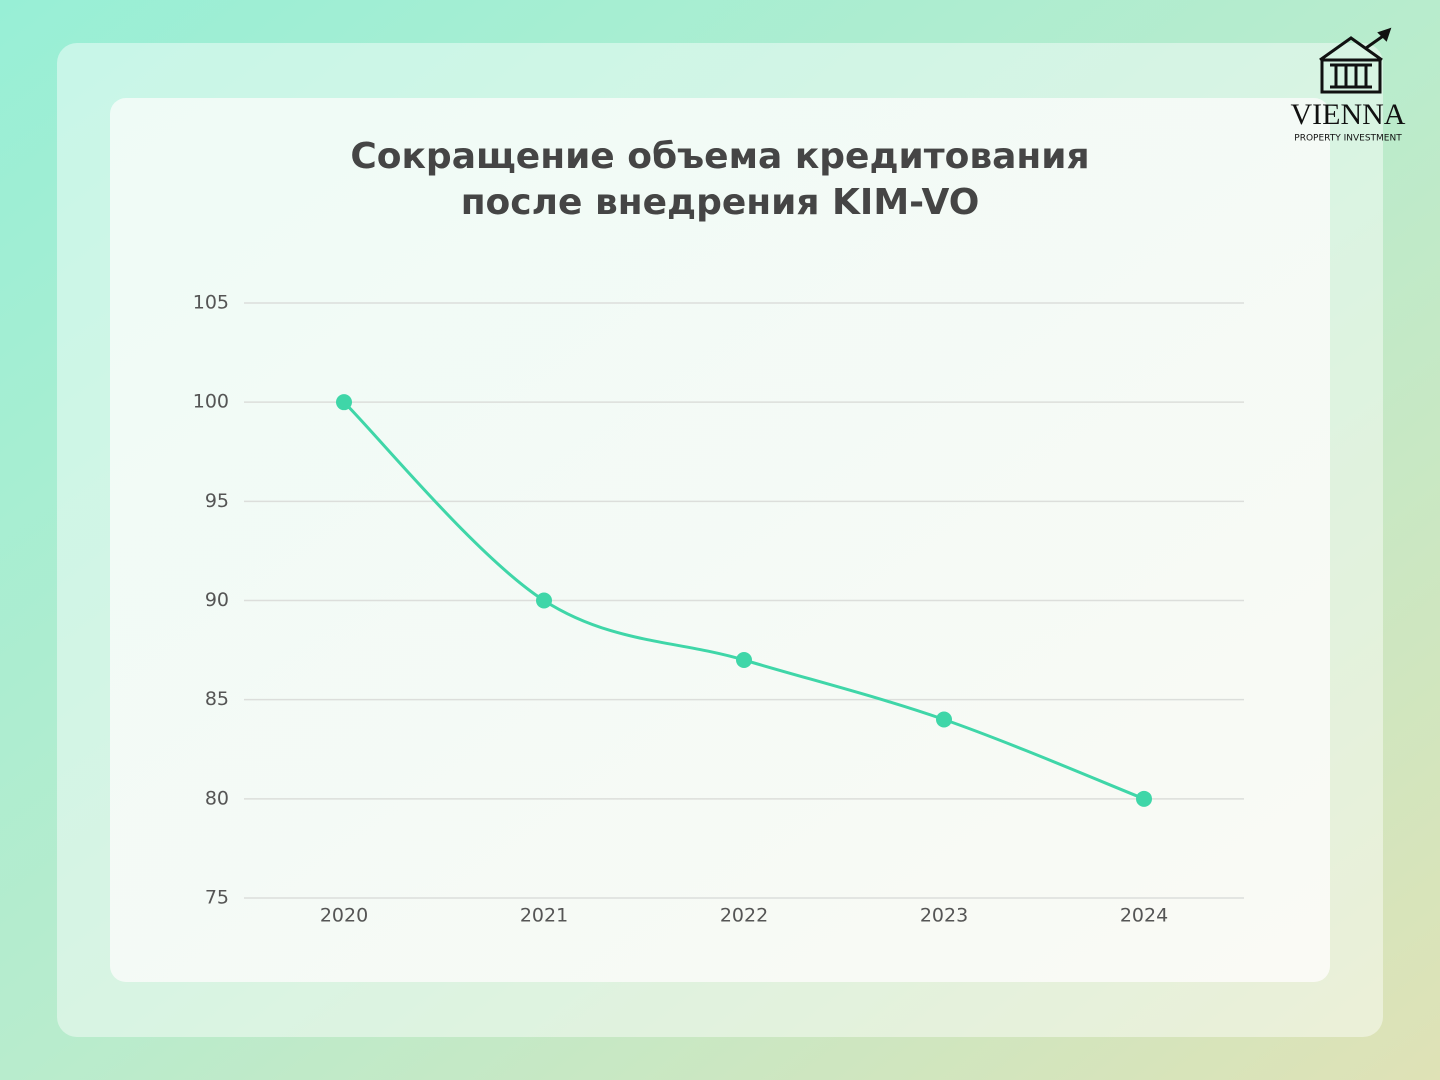  What do you see at coordinates (344, 916) in the screenshot?
I see `x-tick-label: 2020` at bounding box center [344, 916].